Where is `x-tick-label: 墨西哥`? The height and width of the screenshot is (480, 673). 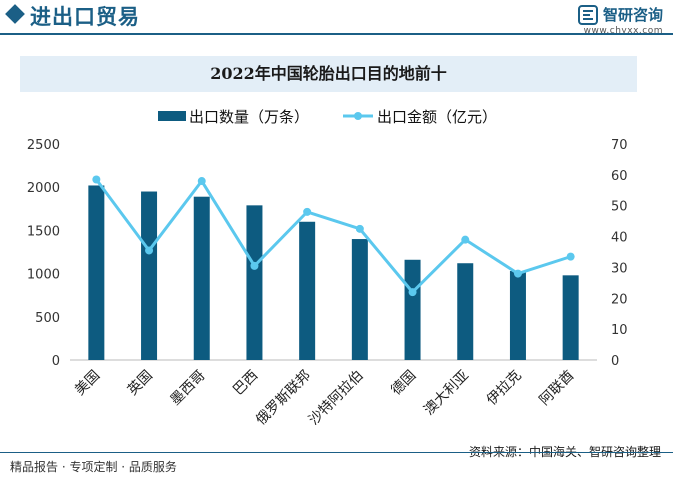
x-tick-label: 墨西哥 is located at coordinates (188, 388).